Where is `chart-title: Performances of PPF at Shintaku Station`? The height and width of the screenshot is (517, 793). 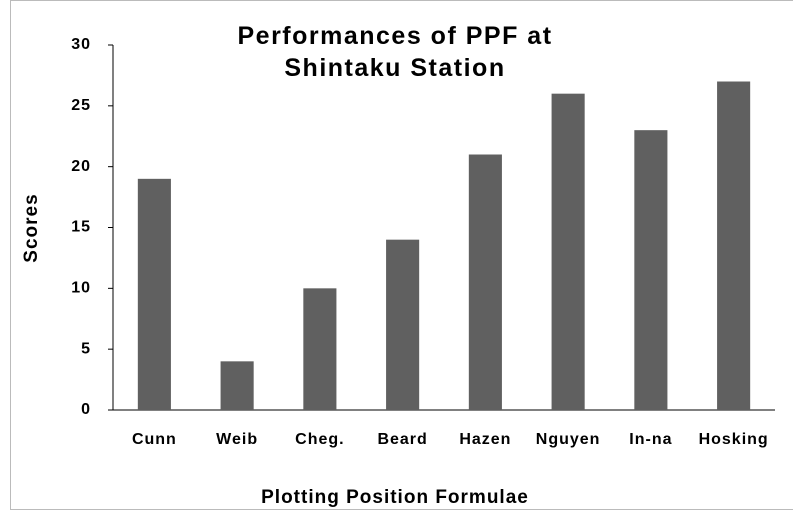 chart-title: Performances of PPF at Shintaku Station is located at coordinates (395, 52).